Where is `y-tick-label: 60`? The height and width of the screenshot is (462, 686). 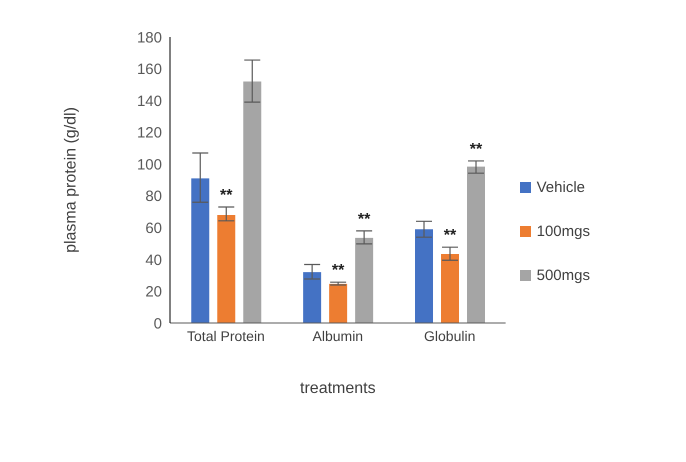
y-tick-label: 60 is located at coordinates (153, 228).